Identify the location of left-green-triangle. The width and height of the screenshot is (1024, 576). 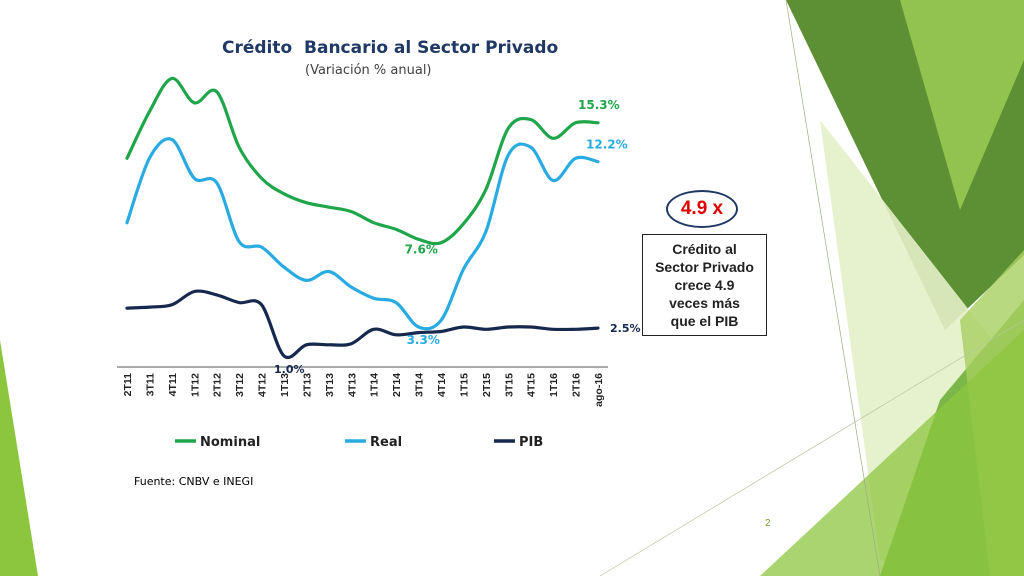
(19, 458).